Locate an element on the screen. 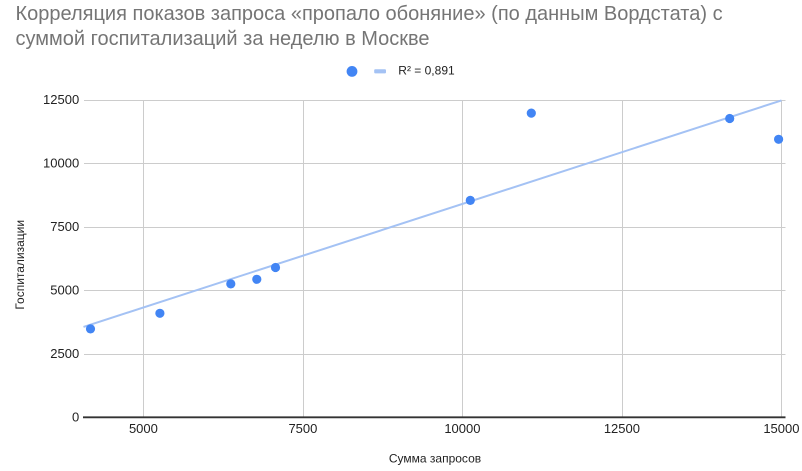  svg-text:суммой госпитализаций за недел: суммой госпитализаций за неделю в Москве is located at coordinates (223, 39).